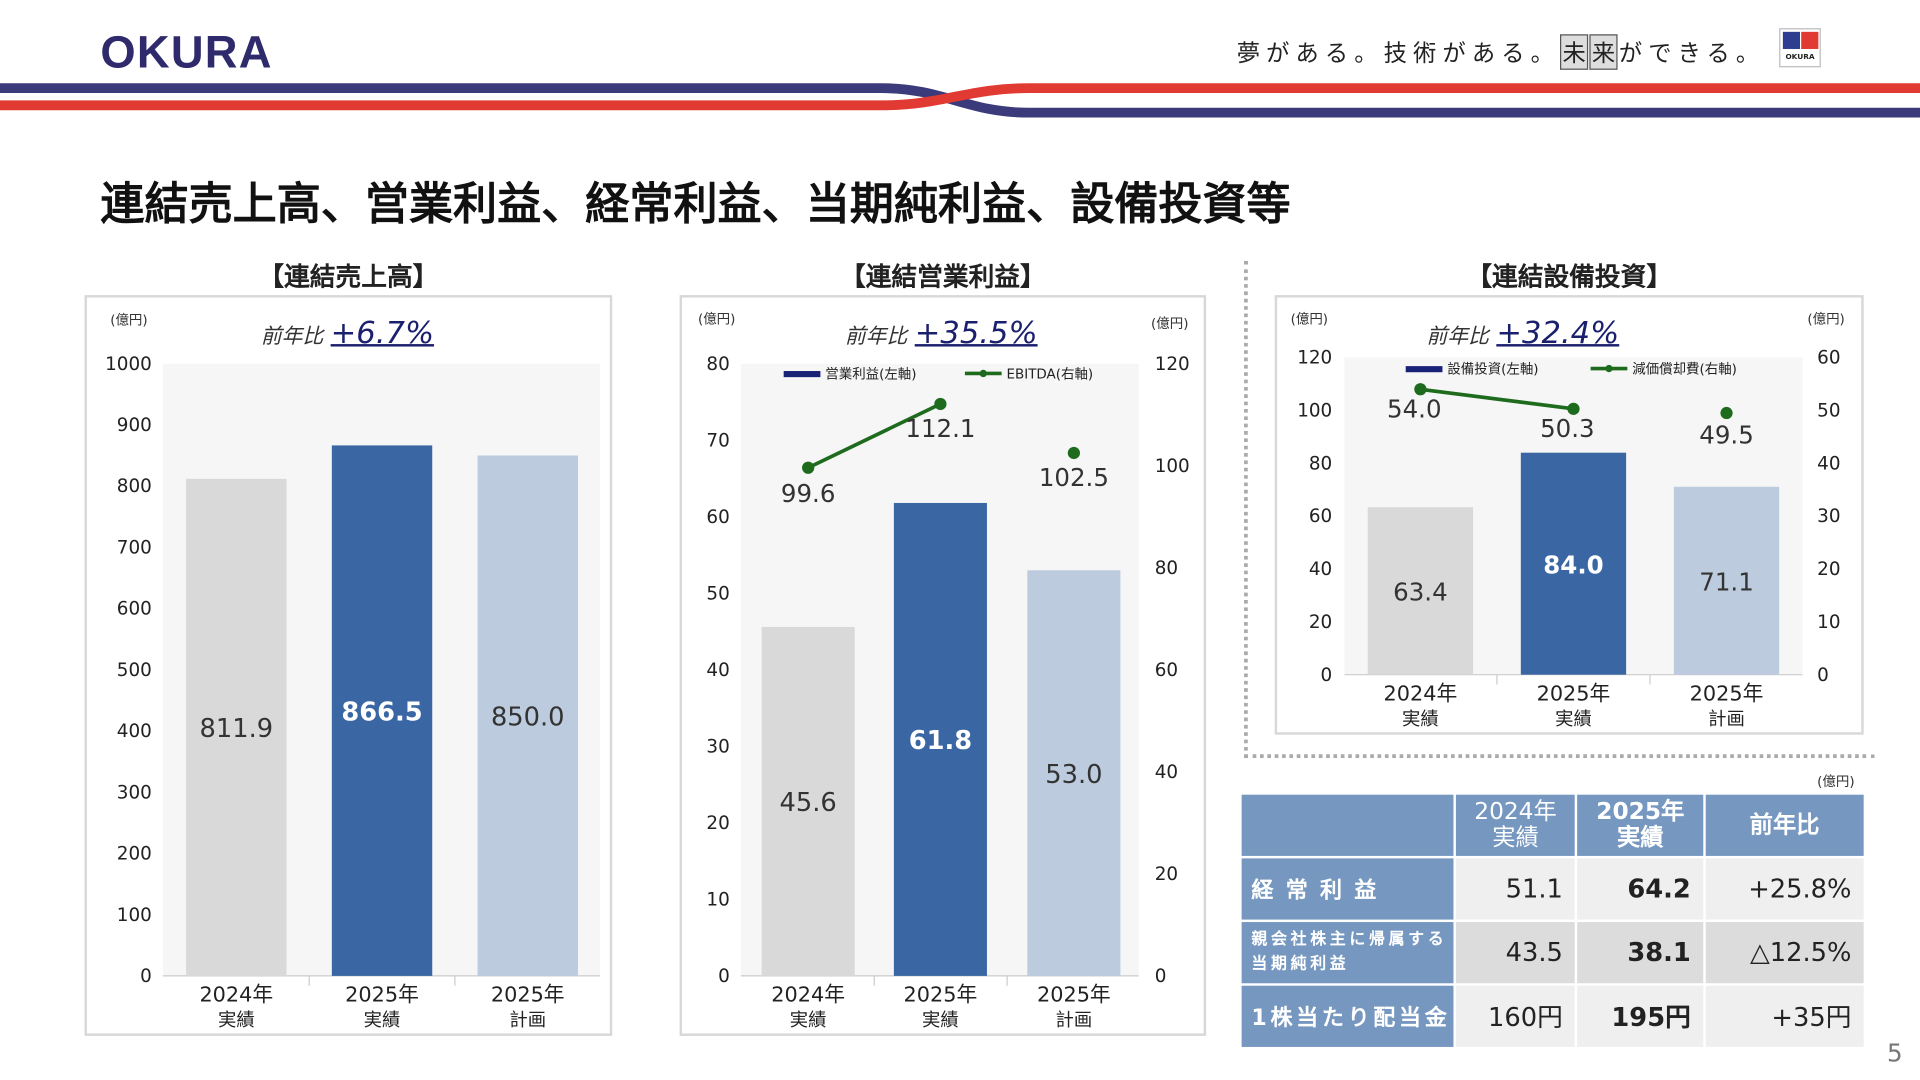 Image resolution: width=1920 pixels, height=1080 pixels. What do you see at coordinates (1314, 358) in the screenshot?
I see `y-tick-label: 120` at bounding box center [1314, 358].